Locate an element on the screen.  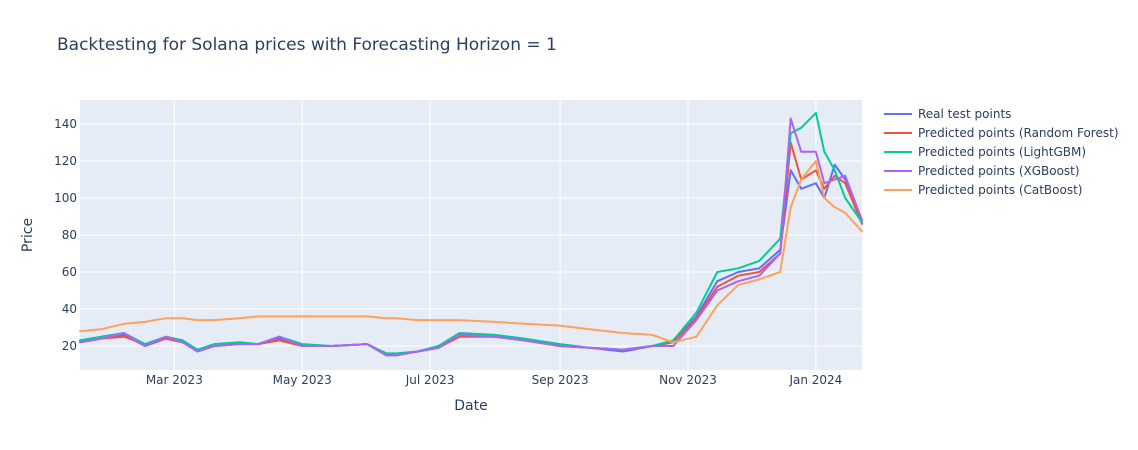
legend-item-2: Predicted points (Random Forest) is located at coordinates (1001, 133).